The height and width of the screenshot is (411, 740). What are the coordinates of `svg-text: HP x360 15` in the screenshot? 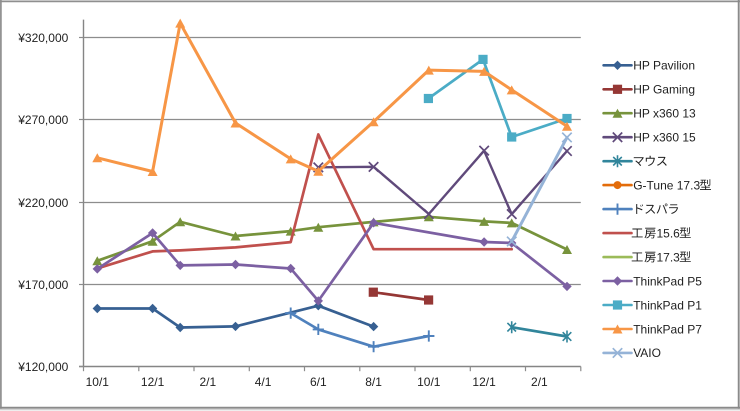 It's located at (664, 138).